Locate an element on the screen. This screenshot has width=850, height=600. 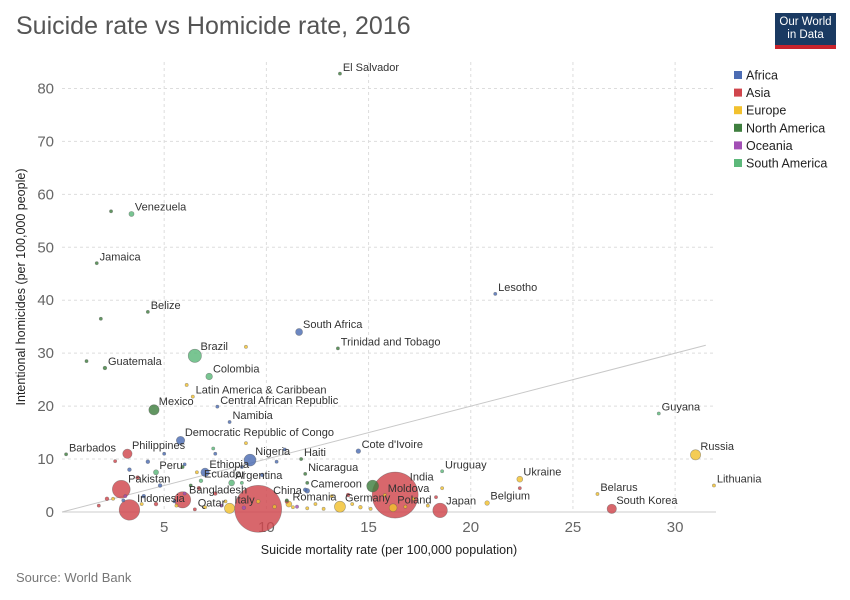
legend-entry: Oceania is located at coordinates (769, 146).